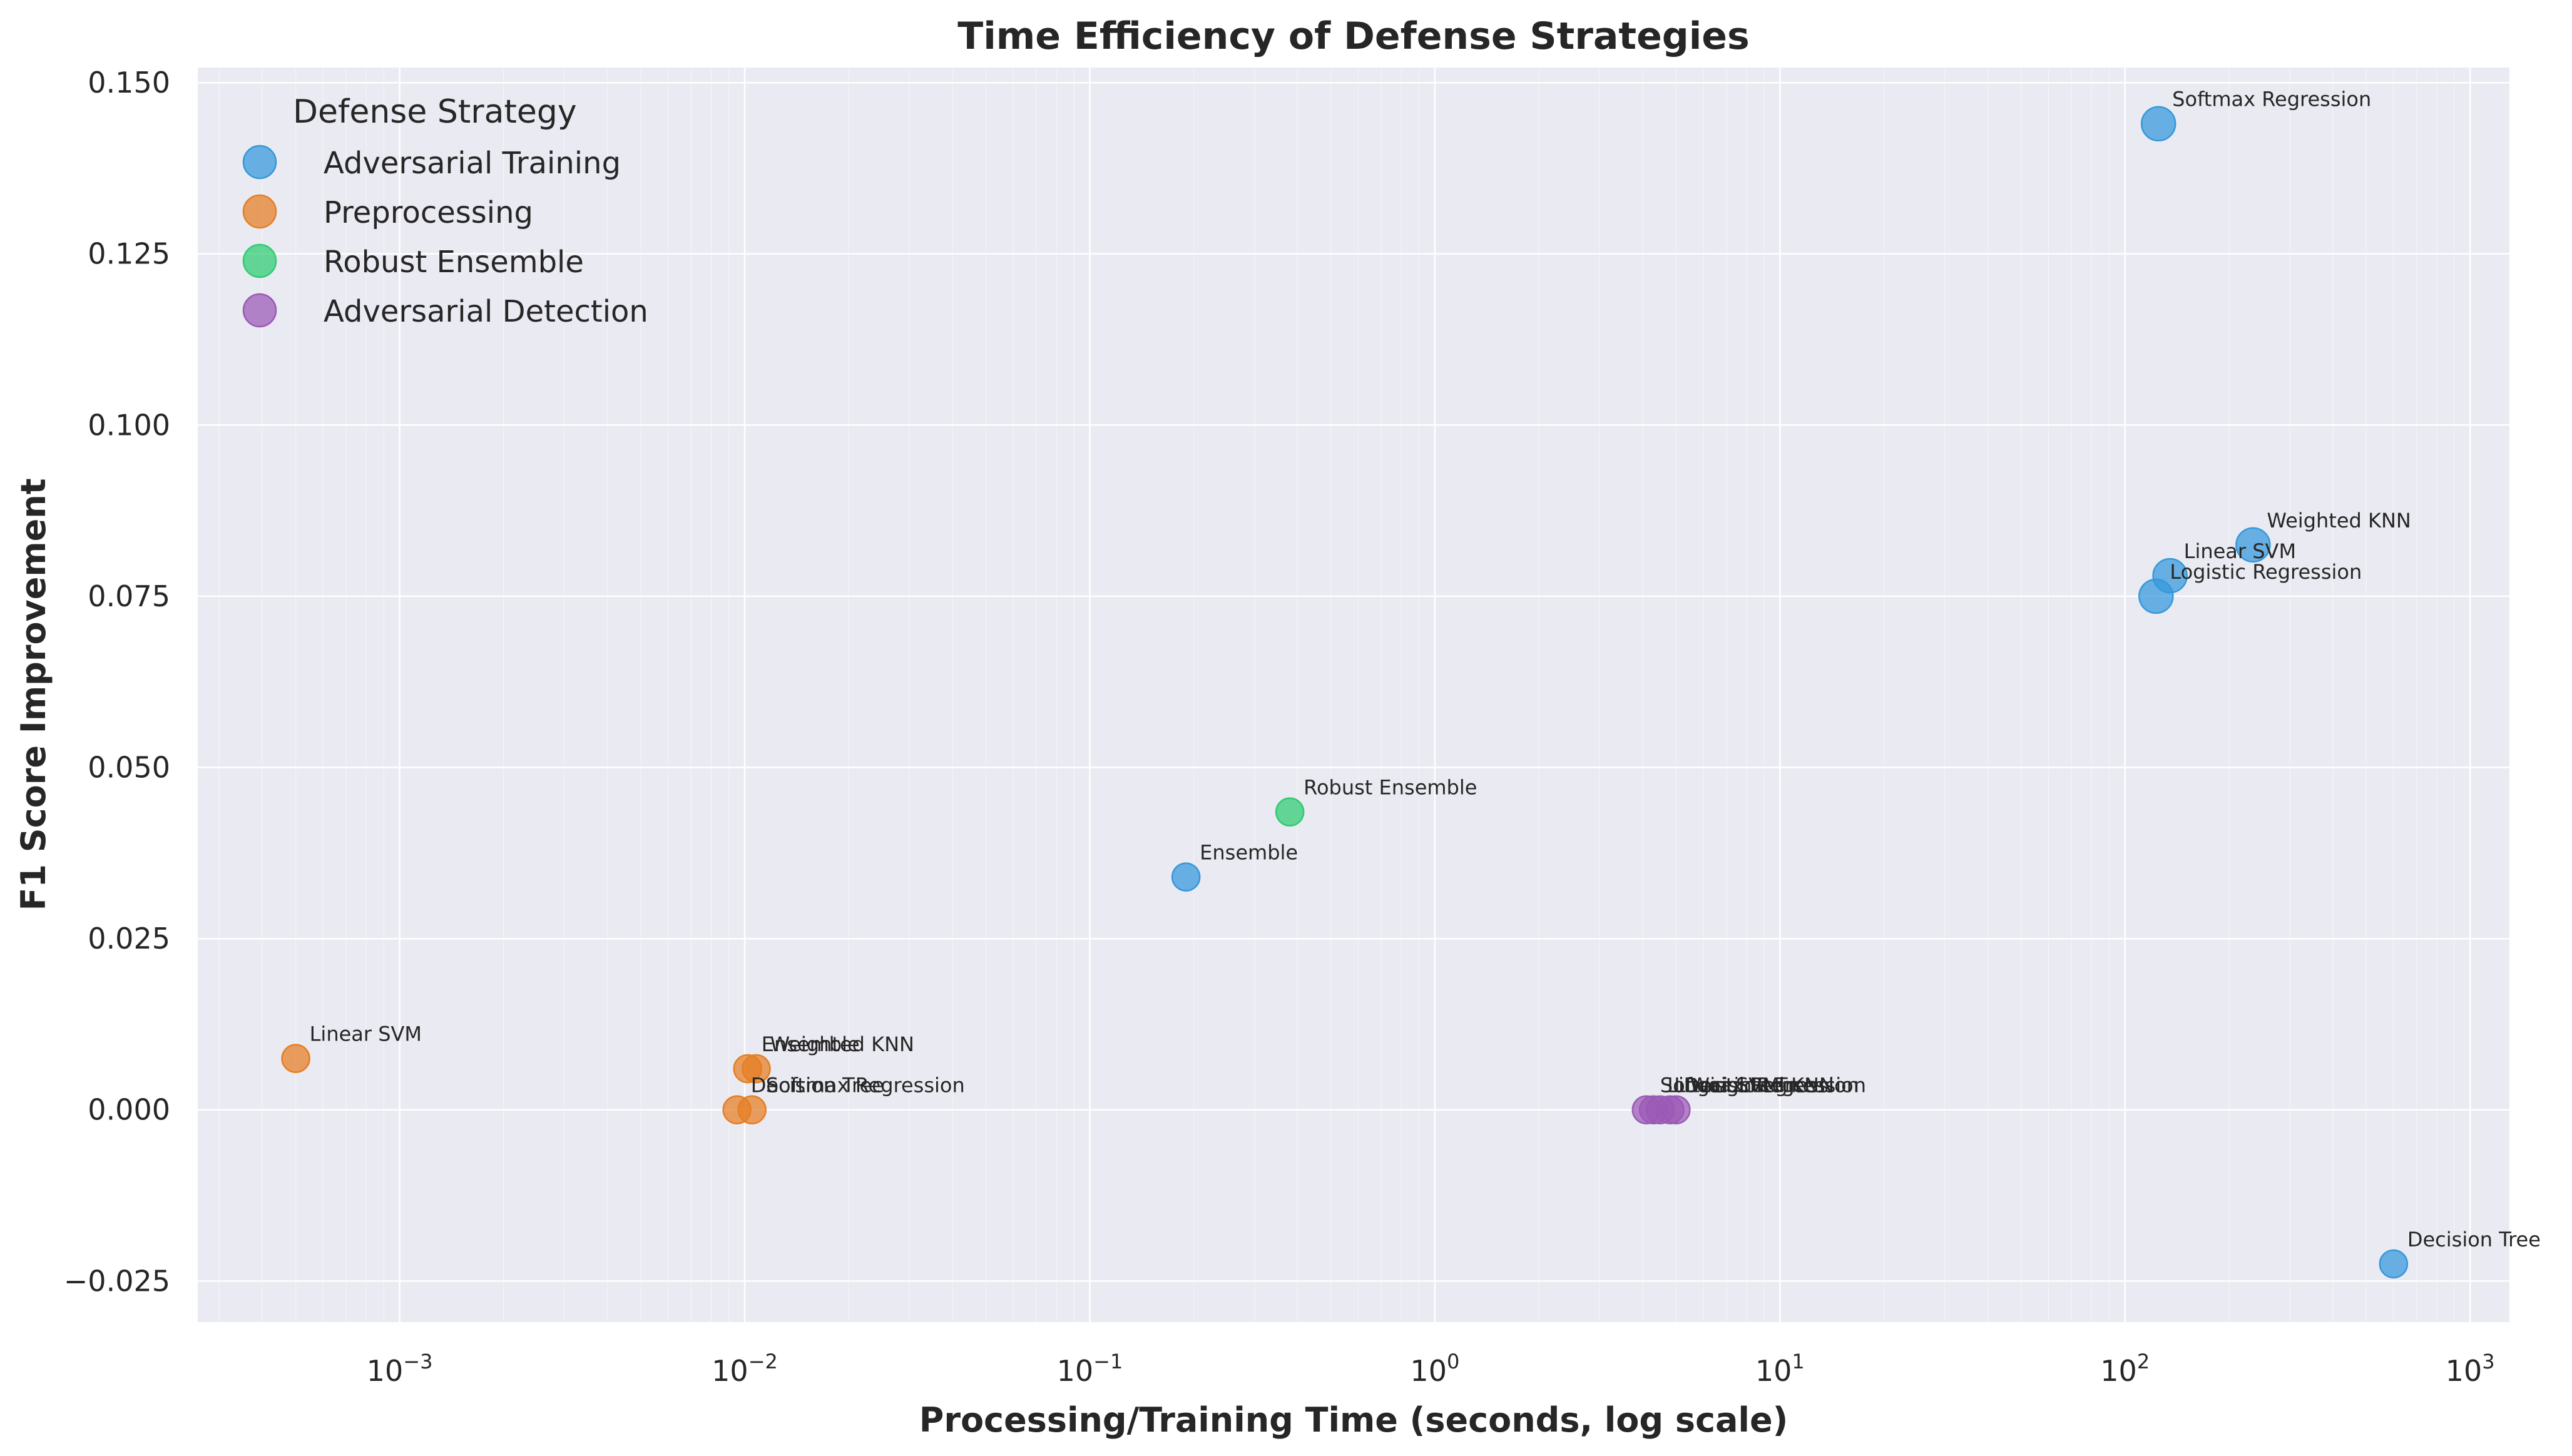 The height and width of the screenshot is (1456, 2572). What do you see at coordinates (400, 1369) in the screenshot?
I see `x-tick-label: 10⁻³` at bounding box center [400, 1369].